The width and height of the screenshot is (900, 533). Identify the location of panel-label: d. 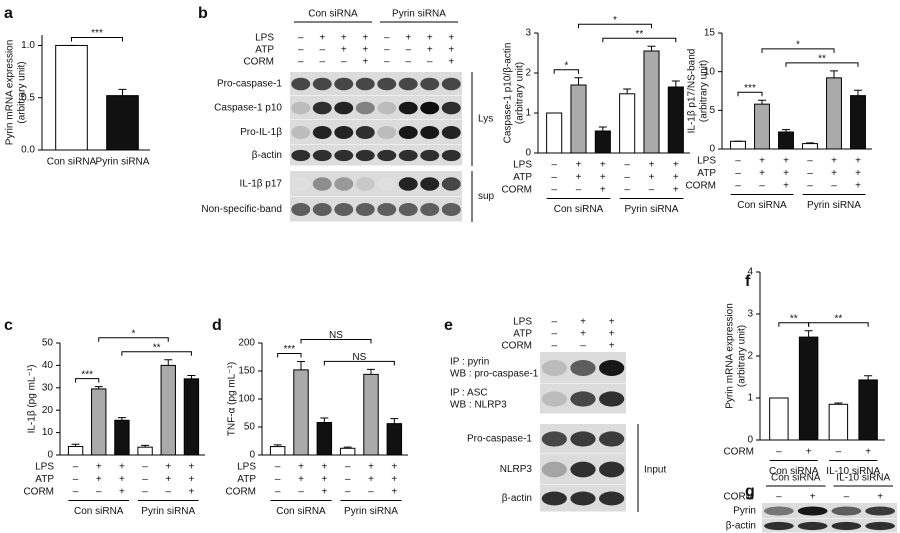
(217, 325).